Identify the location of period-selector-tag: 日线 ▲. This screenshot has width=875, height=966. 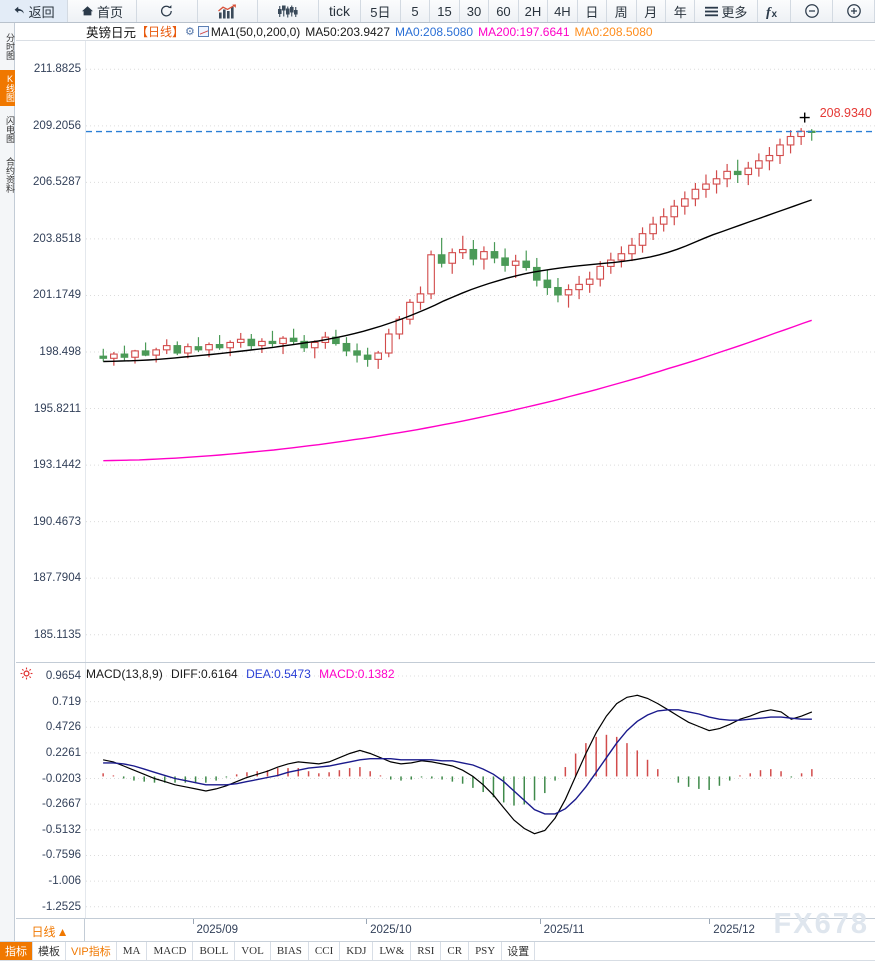
(50, 931).